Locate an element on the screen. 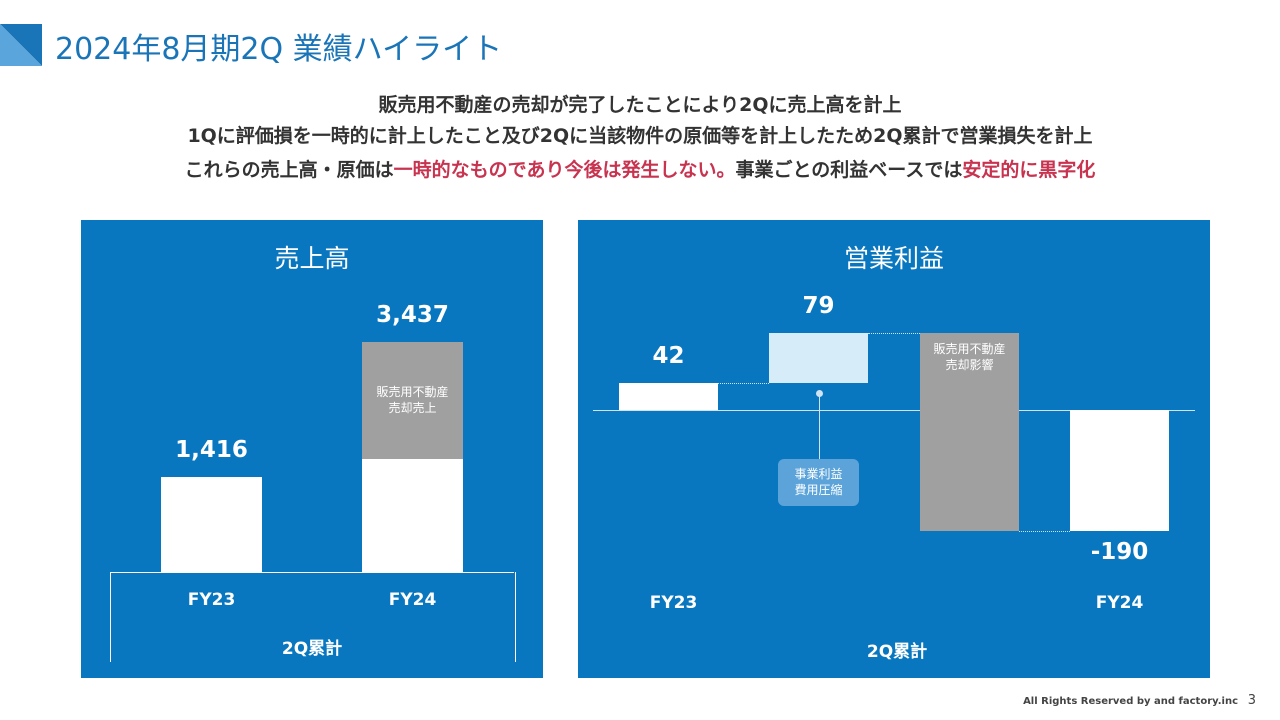  chart-title: 売上高 is located at coordinates (312, 258).